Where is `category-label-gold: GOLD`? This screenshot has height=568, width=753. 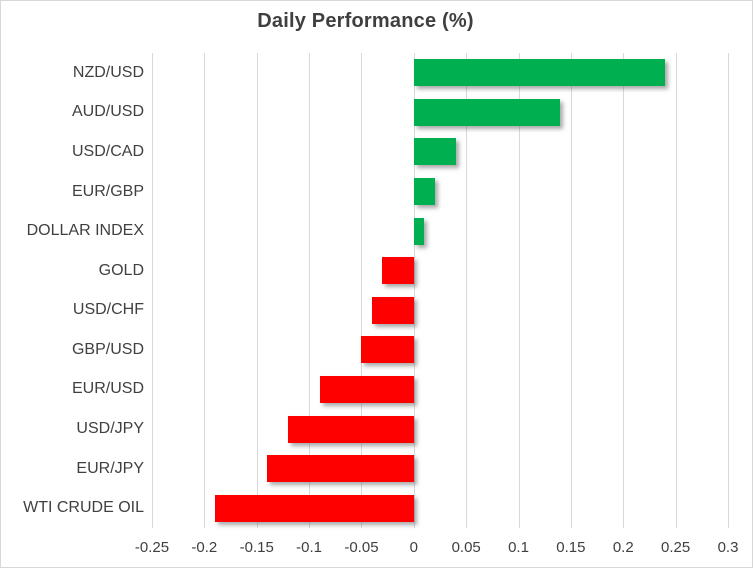 category-label-gold: GOLD is located at coordinates (121, 270).